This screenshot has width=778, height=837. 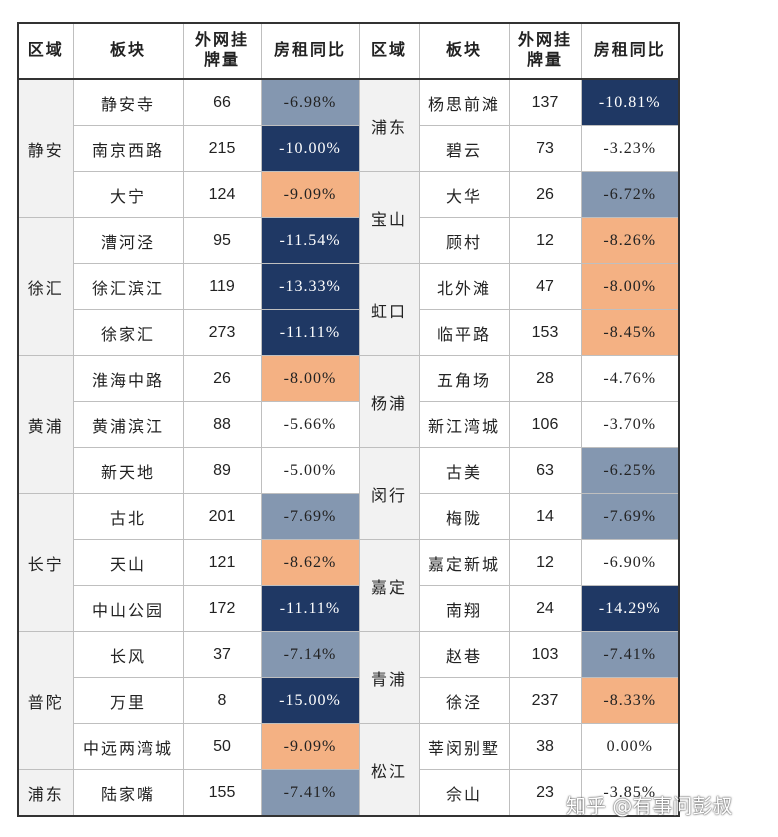 What do you see at coordinates (310, 148) in the screenshot?
I see `change-cell: -10.00%` at bounding box center [310, 148].